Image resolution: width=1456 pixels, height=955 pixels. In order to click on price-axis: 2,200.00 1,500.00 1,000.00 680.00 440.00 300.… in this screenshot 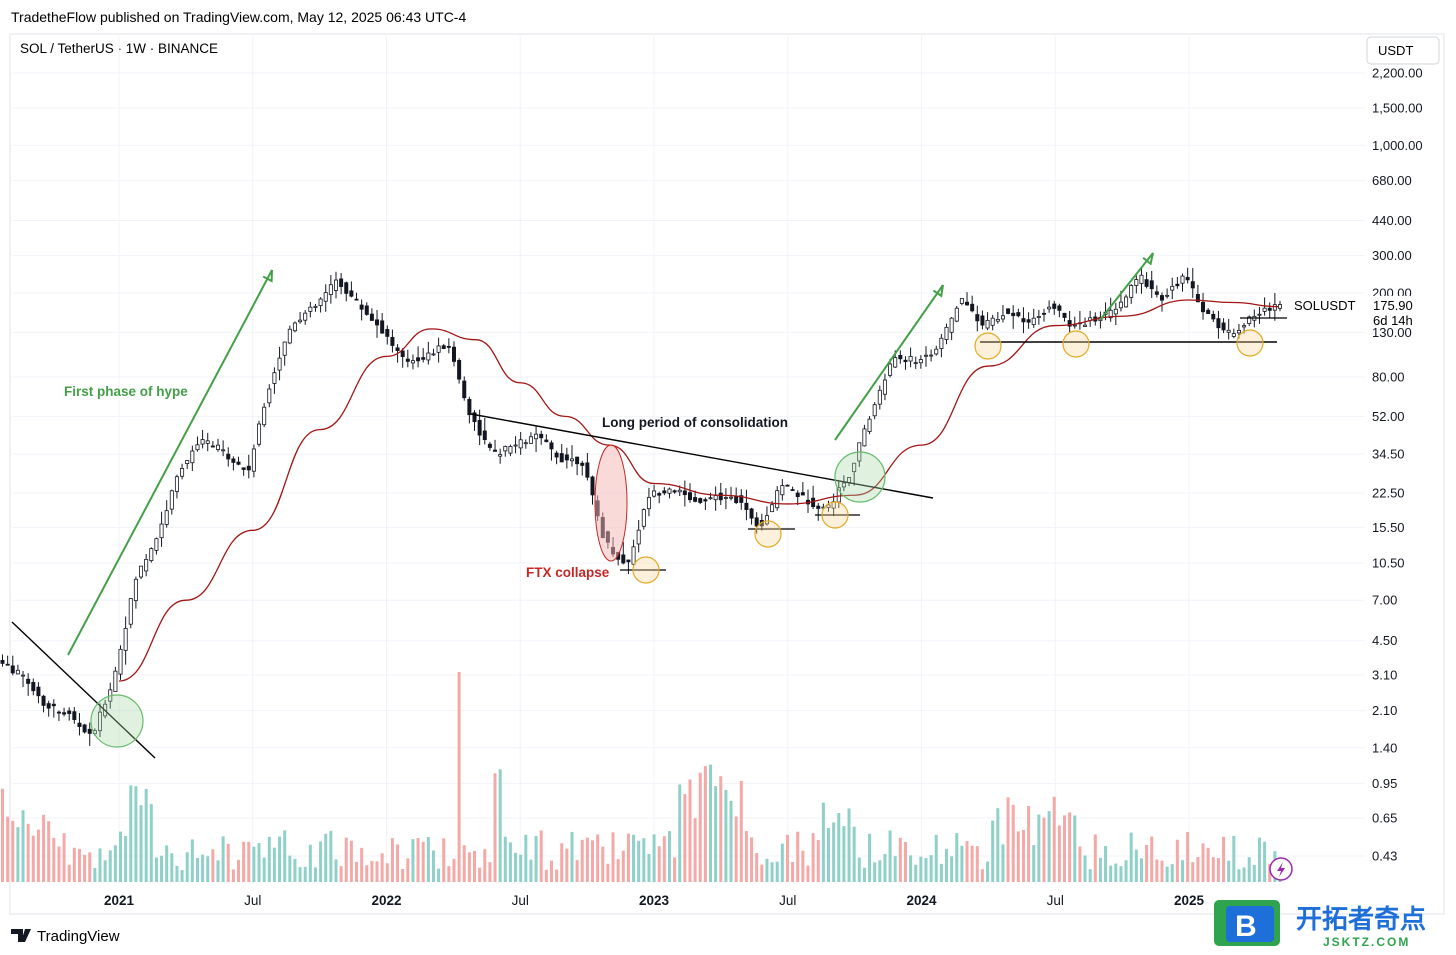, I will do `click(1397, 465)`.